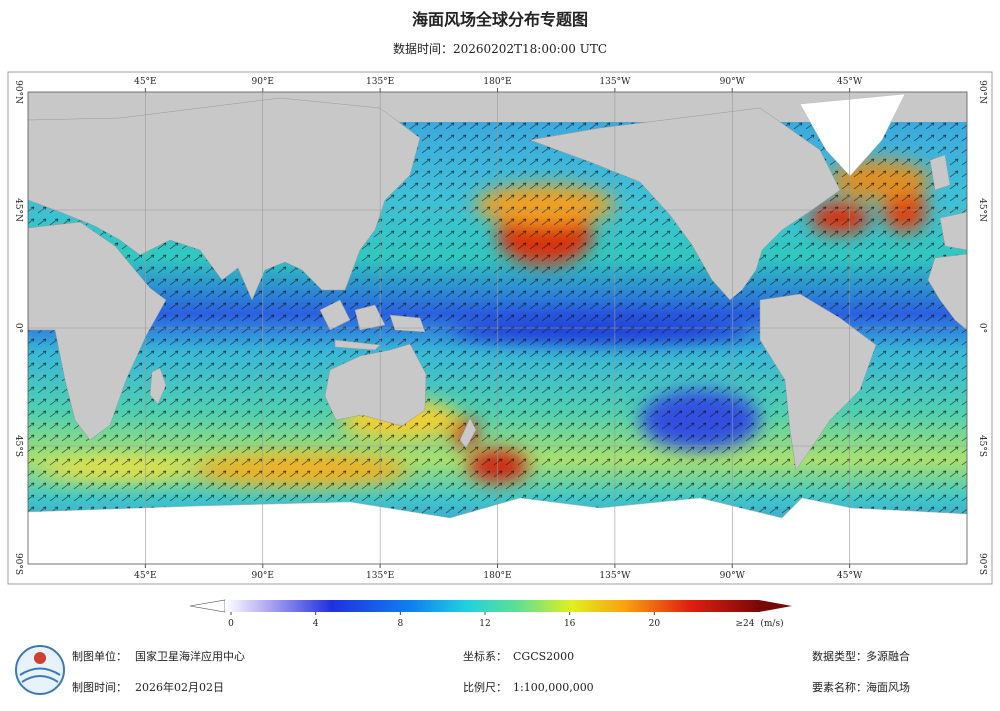 The height and width of the screenshot is (711, 1000). I want to click on footer-value: 海面风场, so click(888, 687).